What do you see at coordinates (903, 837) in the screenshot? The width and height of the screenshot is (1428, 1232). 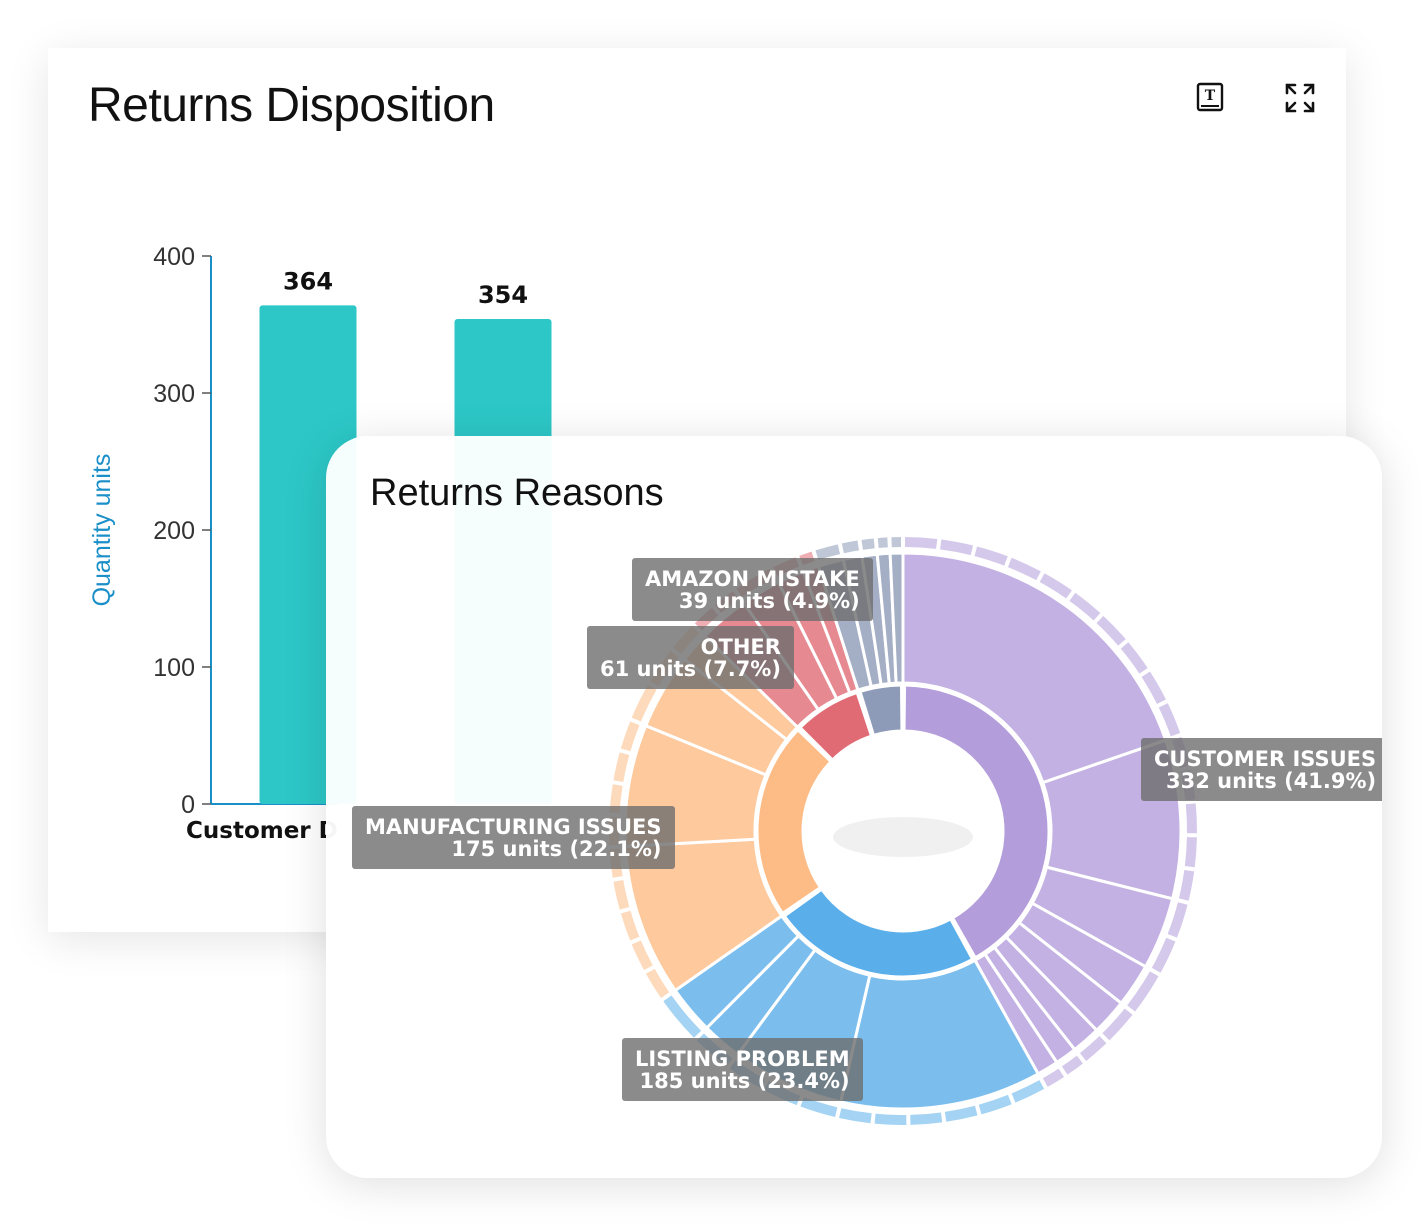 I see `center-shadow` at bounding box center [903, 837].